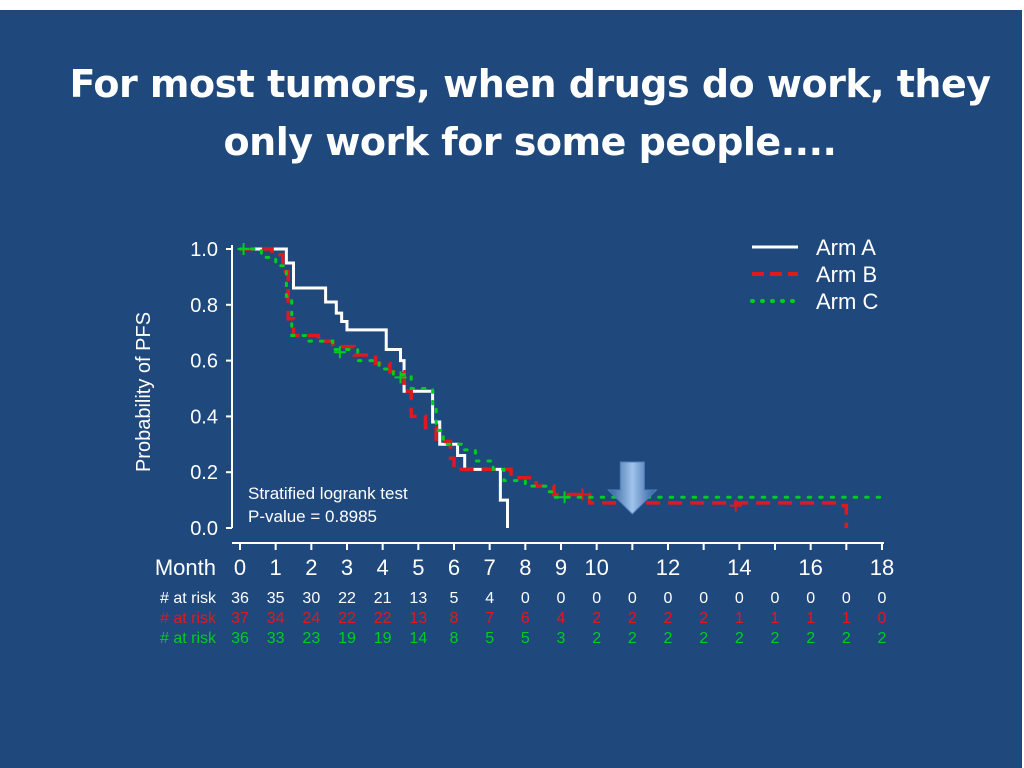 The image size is (1024, 768). I want to click on at-risk-cell: 33, so click(276, 638).